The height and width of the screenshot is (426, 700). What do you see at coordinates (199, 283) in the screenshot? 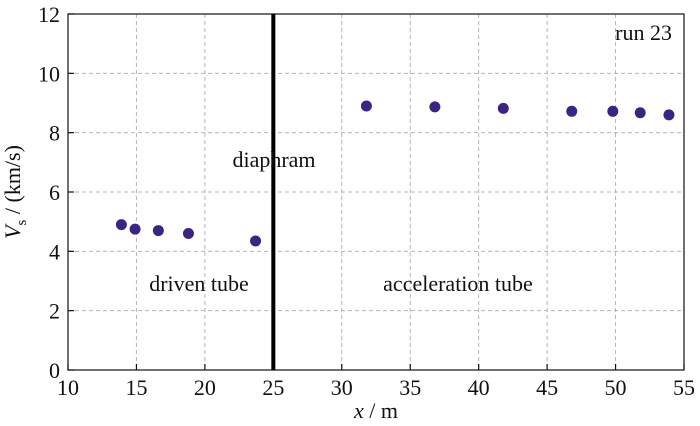
I see `driven-tube-label: driven tube` at bounding box center [199, 283].